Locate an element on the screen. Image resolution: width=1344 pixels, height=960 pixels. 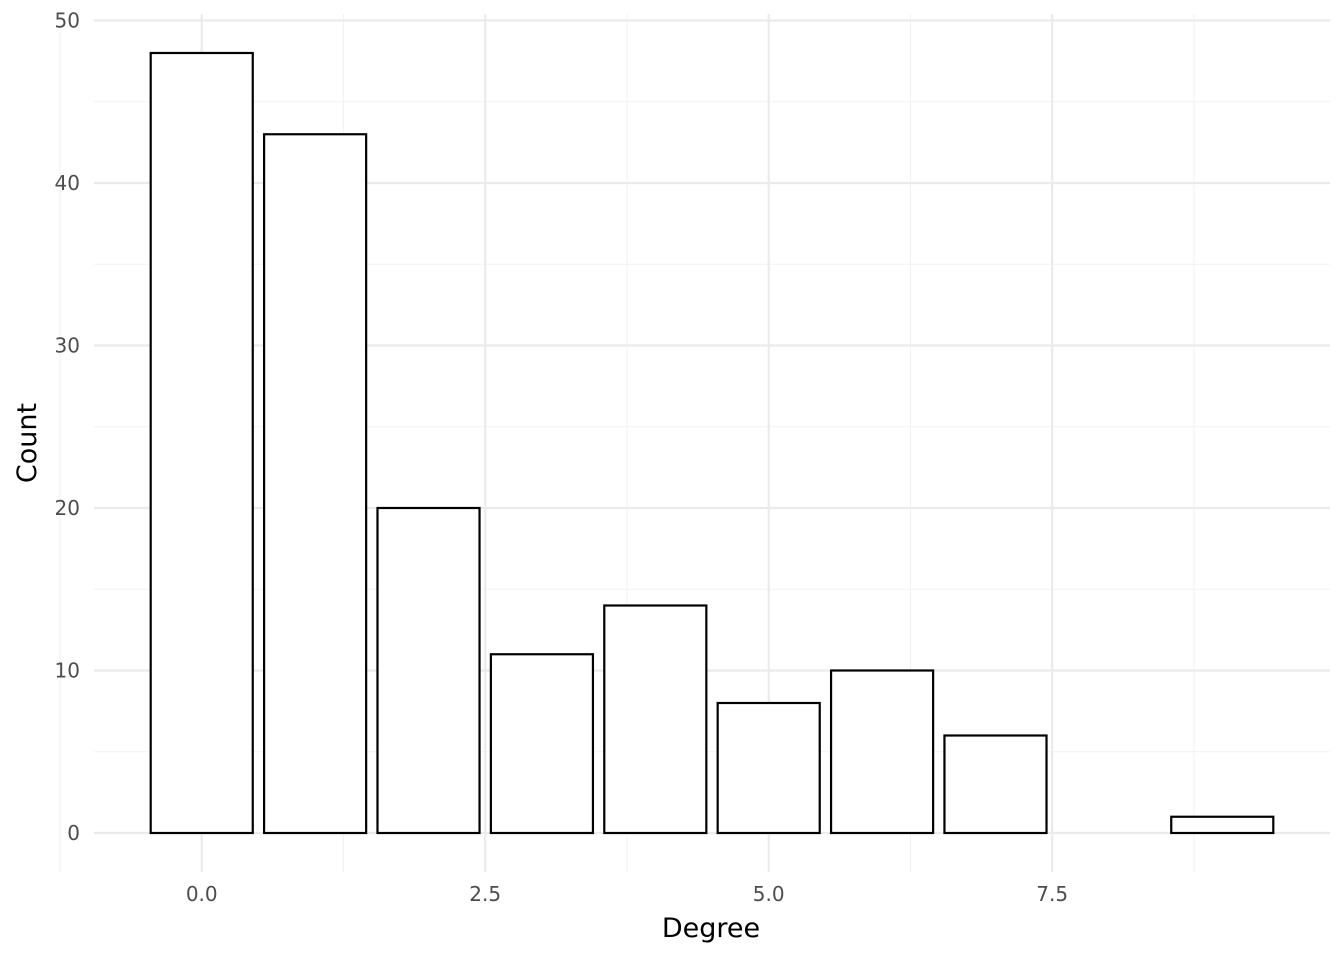
y-tick-label: 0 is located at coordinates (73, 833).